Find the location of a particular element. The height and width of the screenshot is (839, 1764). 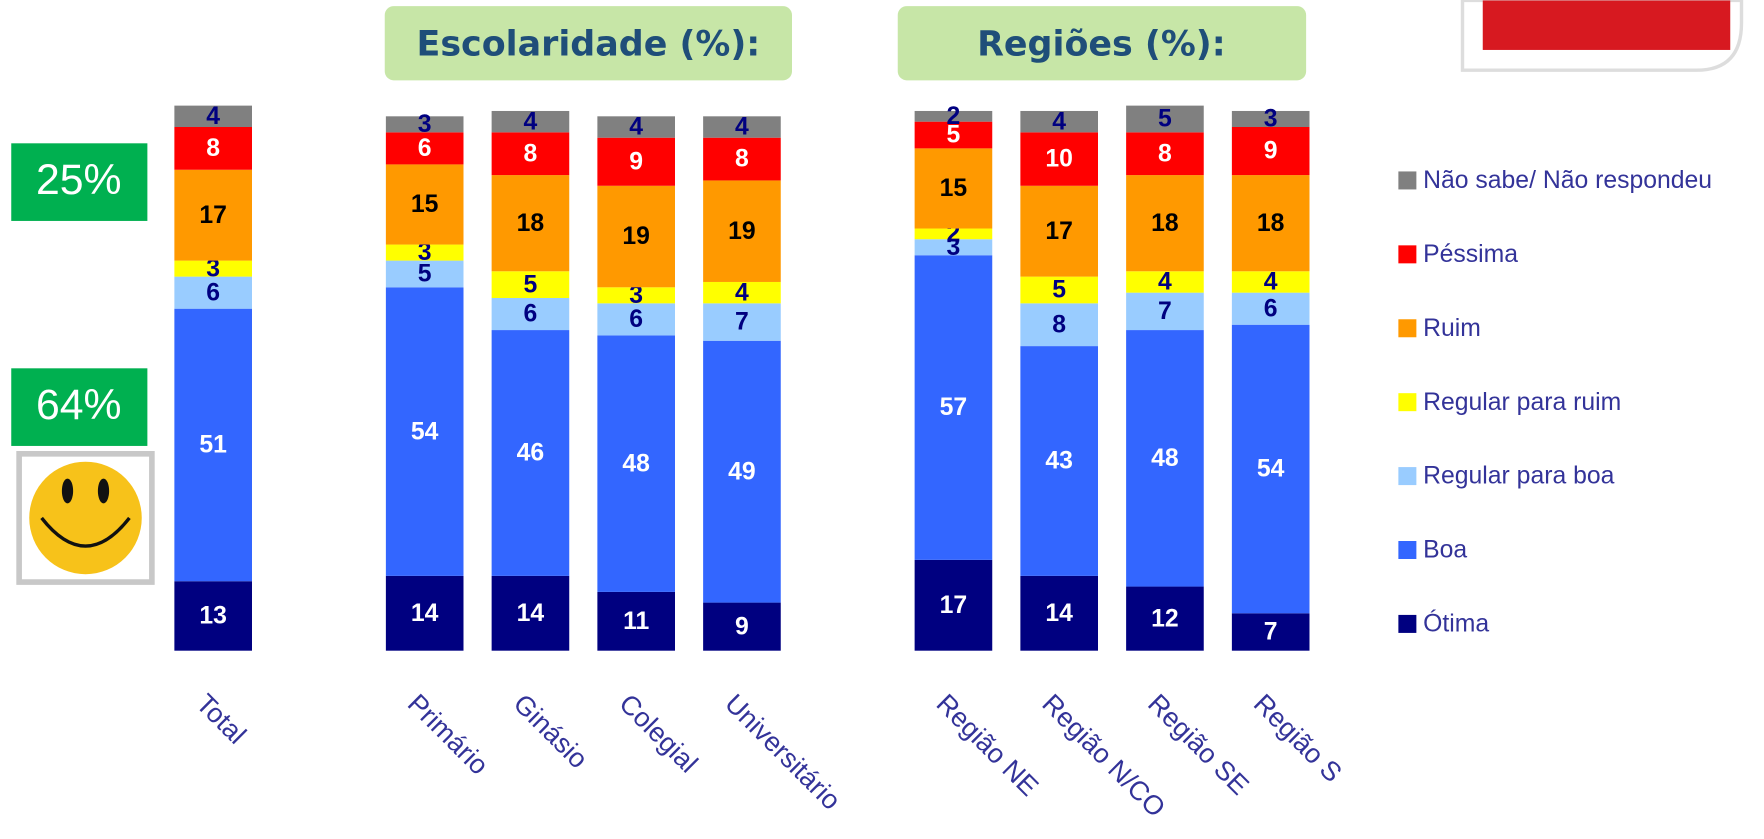

x-tick-label: Ginásio is located at coordinates (551, 731).